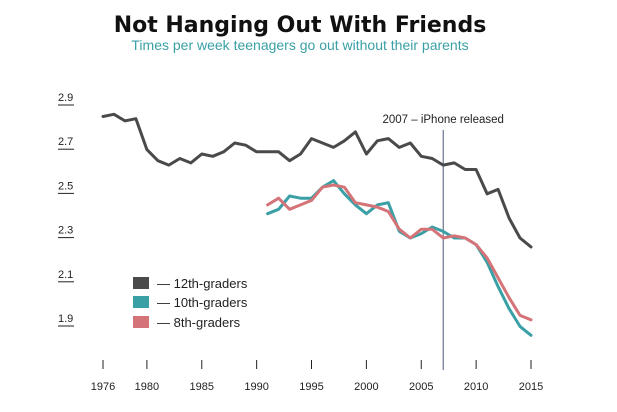  Describe the element at coordinates (65, 186) in the screenshot. I see `y-tick-label: 2.5` at that location.